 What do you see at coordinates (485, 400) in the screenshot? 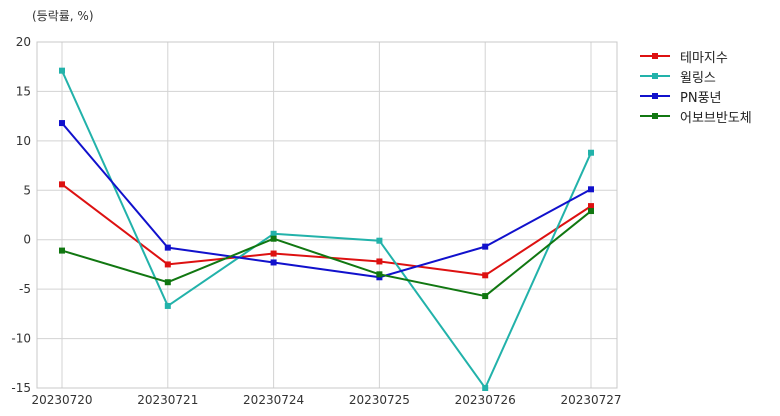
I see `x-tick-label: 20230726` at bounding box center [485, 400].